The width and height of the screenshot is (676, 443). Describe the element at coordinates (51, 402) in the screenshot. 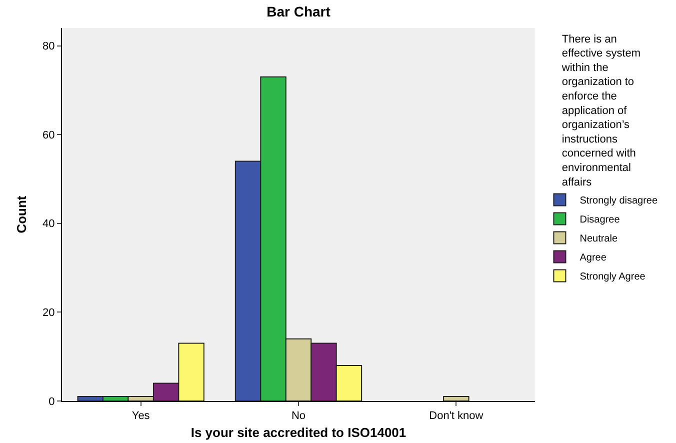

I see `y-tick-label: 0` at that location.